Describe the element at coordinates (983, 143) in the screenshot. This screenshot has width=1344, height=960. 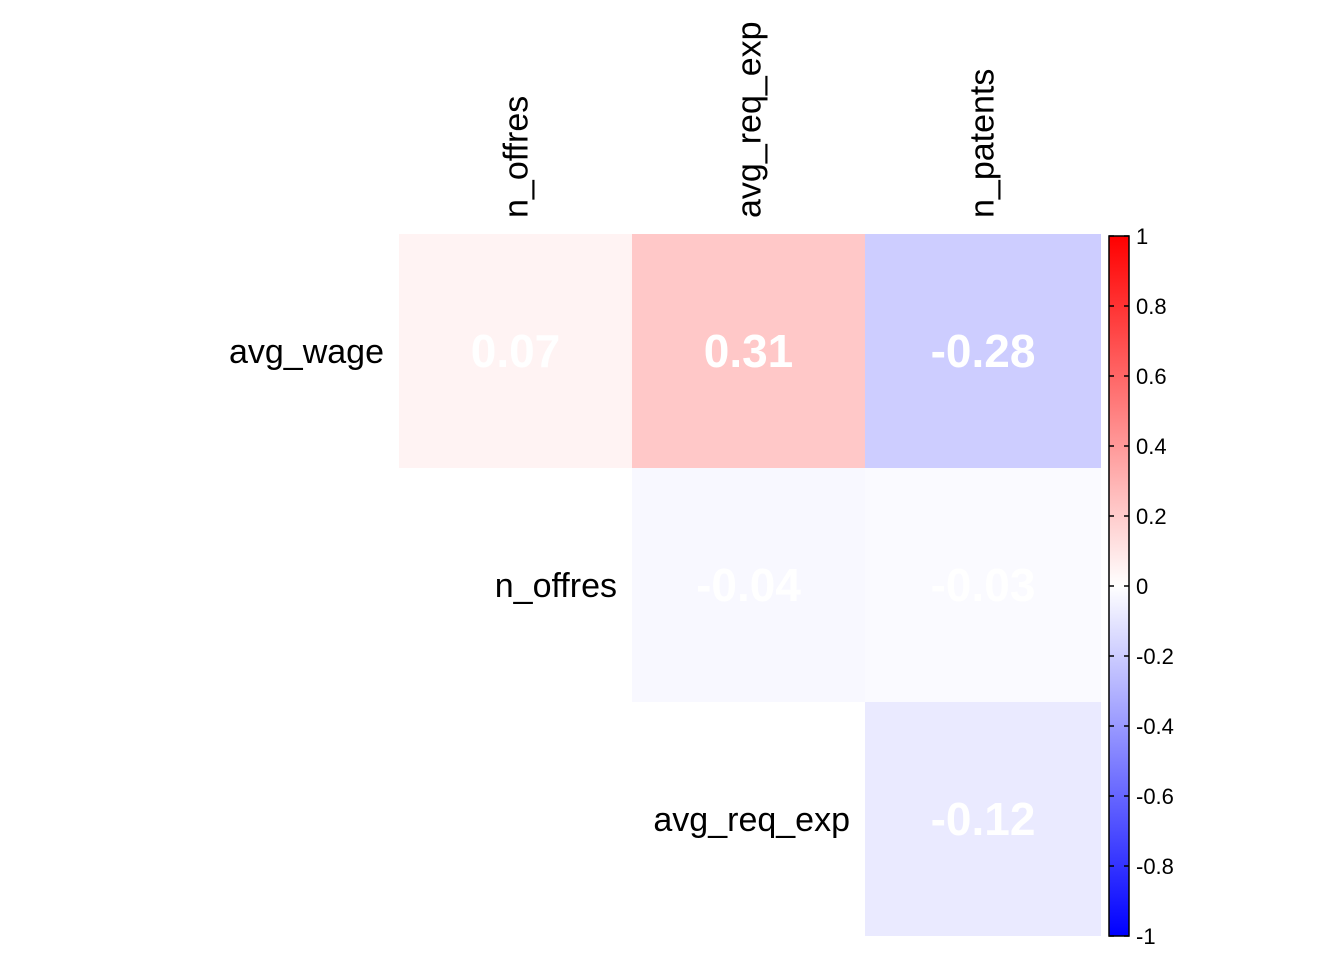
I see `column-label-n_patents: n_patents` at that location.